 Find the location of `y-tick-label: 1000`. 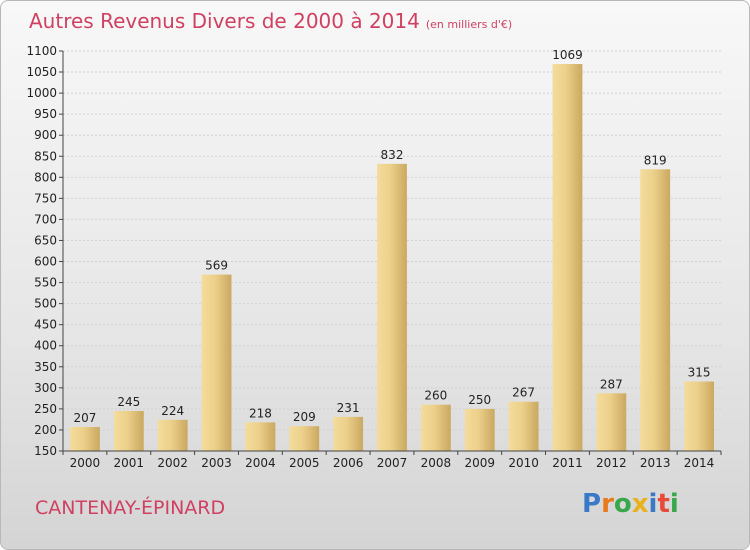

y-tick-label: 1000 is located at coordinates (41, 93).